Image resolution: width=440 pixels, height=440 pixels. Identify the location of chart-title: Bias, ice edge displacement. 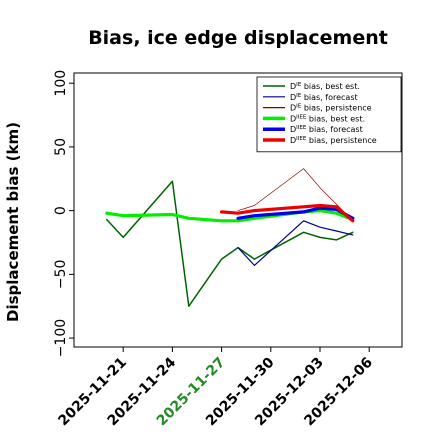
(238, 38).